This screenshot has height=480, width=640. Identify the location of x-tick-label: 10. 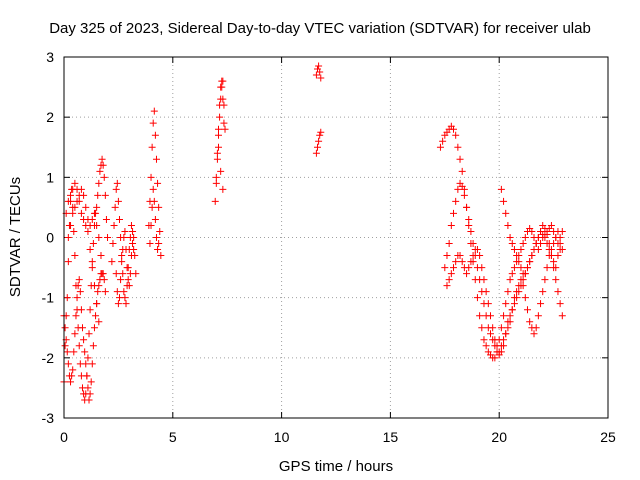
(282, 437).